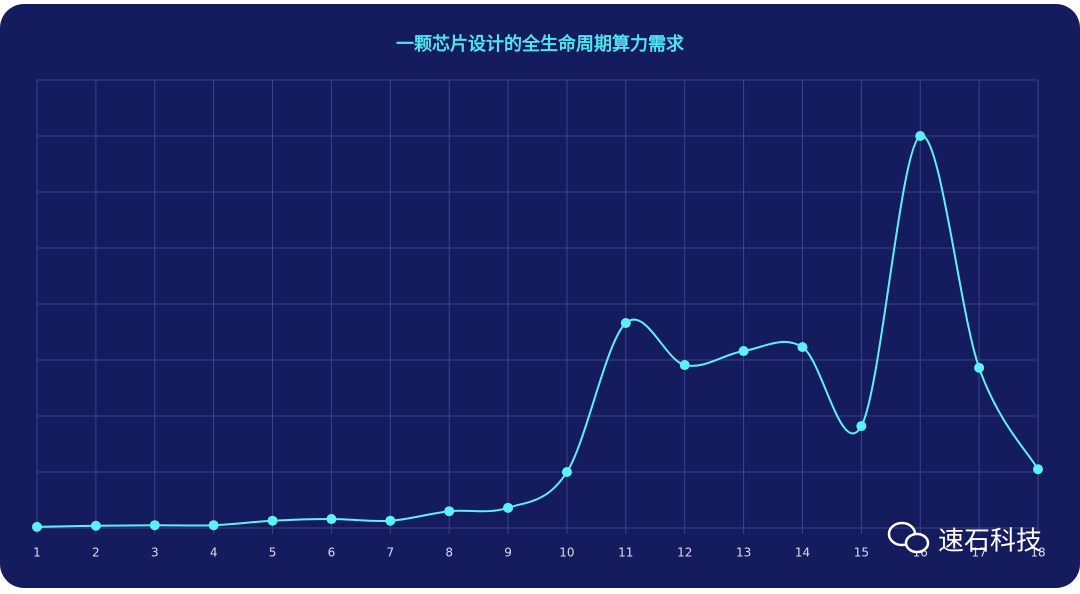 The width and height of the screenshot is (1080, 594). I want to click on x-tick-label: 18, so click(1037, 553).